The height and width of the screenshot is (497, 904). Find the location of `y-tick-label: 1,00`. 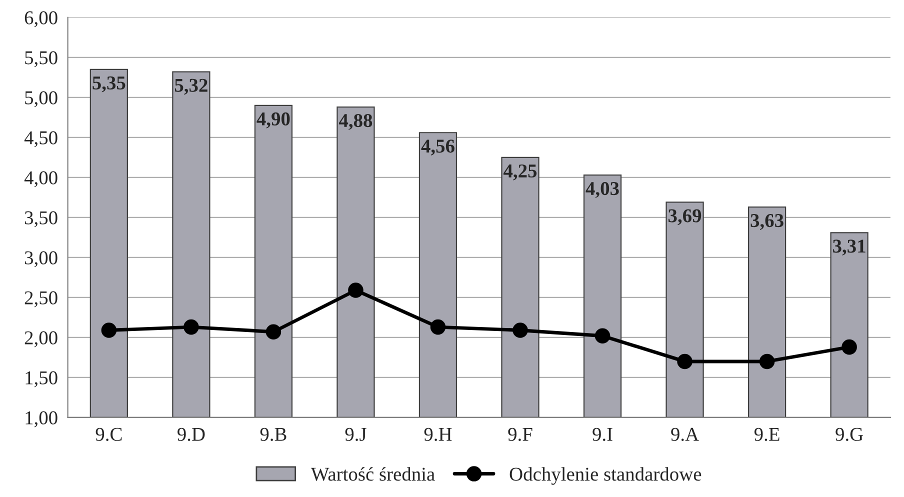

y-tick-label: 1,00 is located at coordinates (42, 419).